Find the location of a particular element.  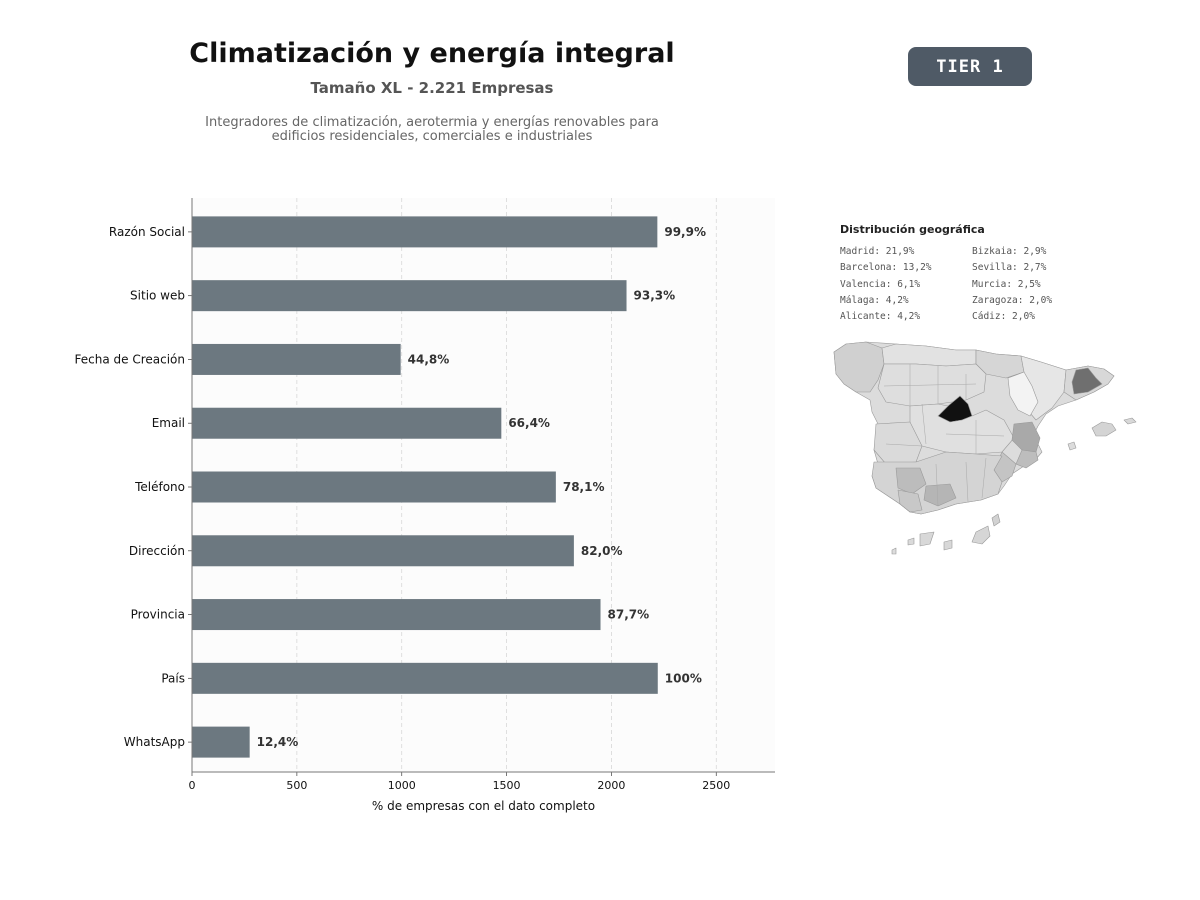

tier-badge: TIER 1 is located at coordinates (970, 66).